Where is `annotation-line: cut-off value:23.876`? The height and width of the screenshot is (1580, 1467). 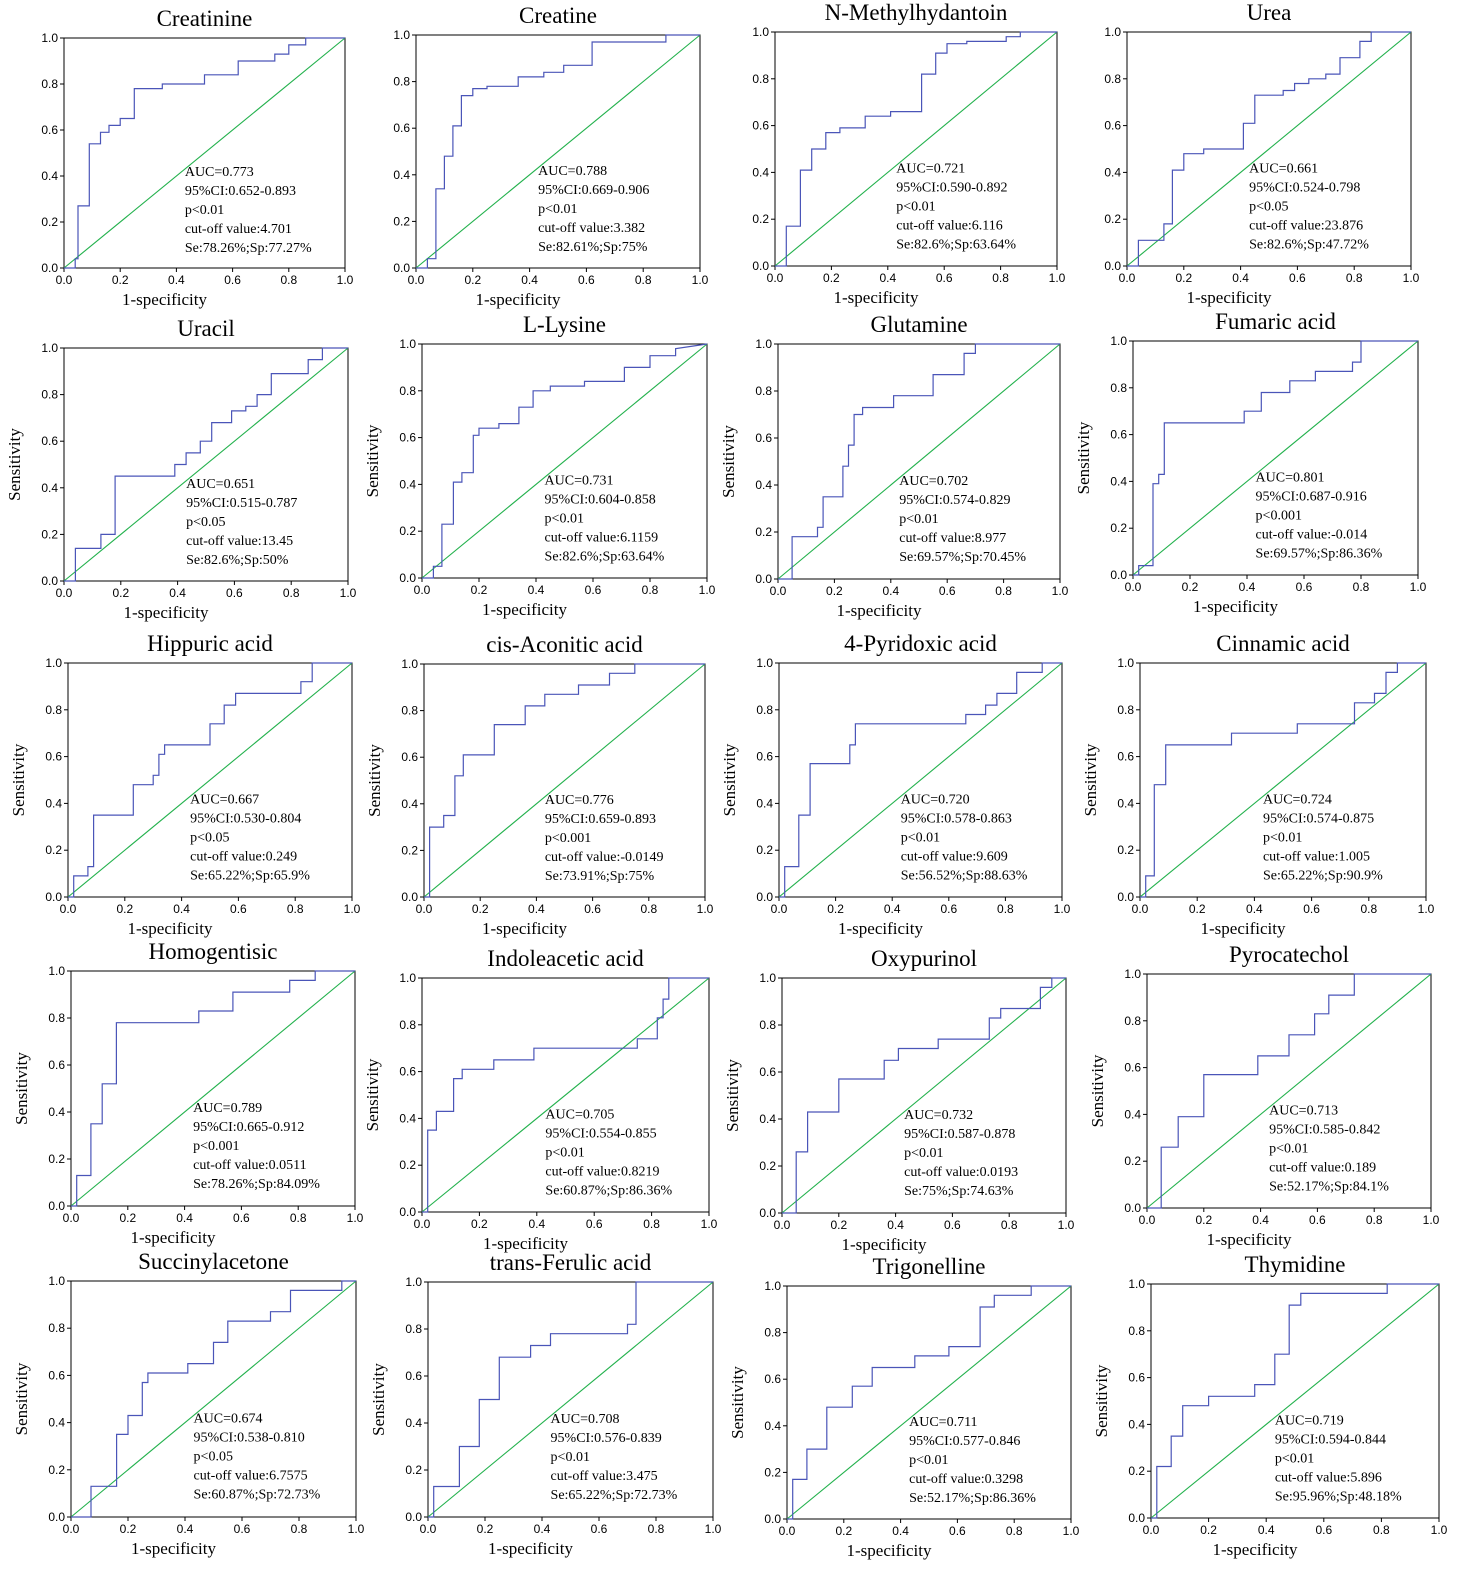
annotation-line: cut-off value:23.876 is located at coordinates (1306, 225).